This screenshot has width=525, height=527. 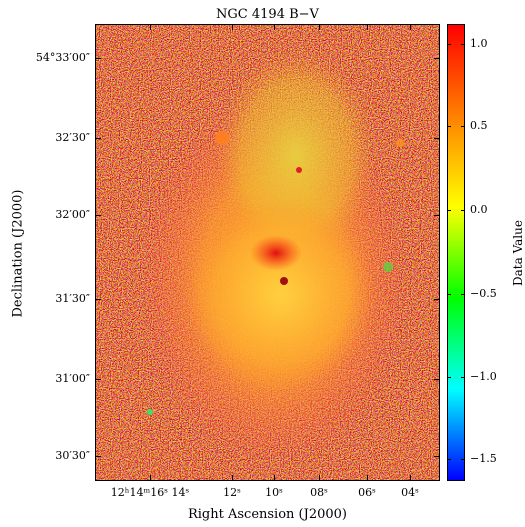 I want to click on image-title: NGC 4194 B−V, so click(x=267, y=14).